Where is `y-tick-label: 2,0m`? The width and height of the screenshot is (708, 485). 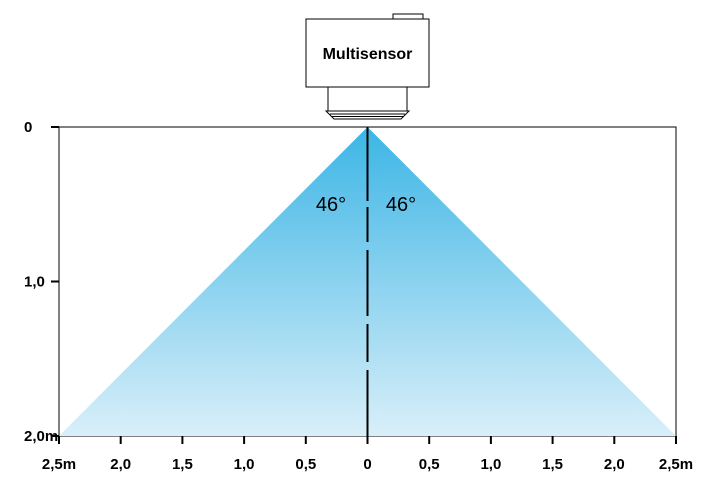 y-tick-label: 2,0m is located at coordinates (41, 436).